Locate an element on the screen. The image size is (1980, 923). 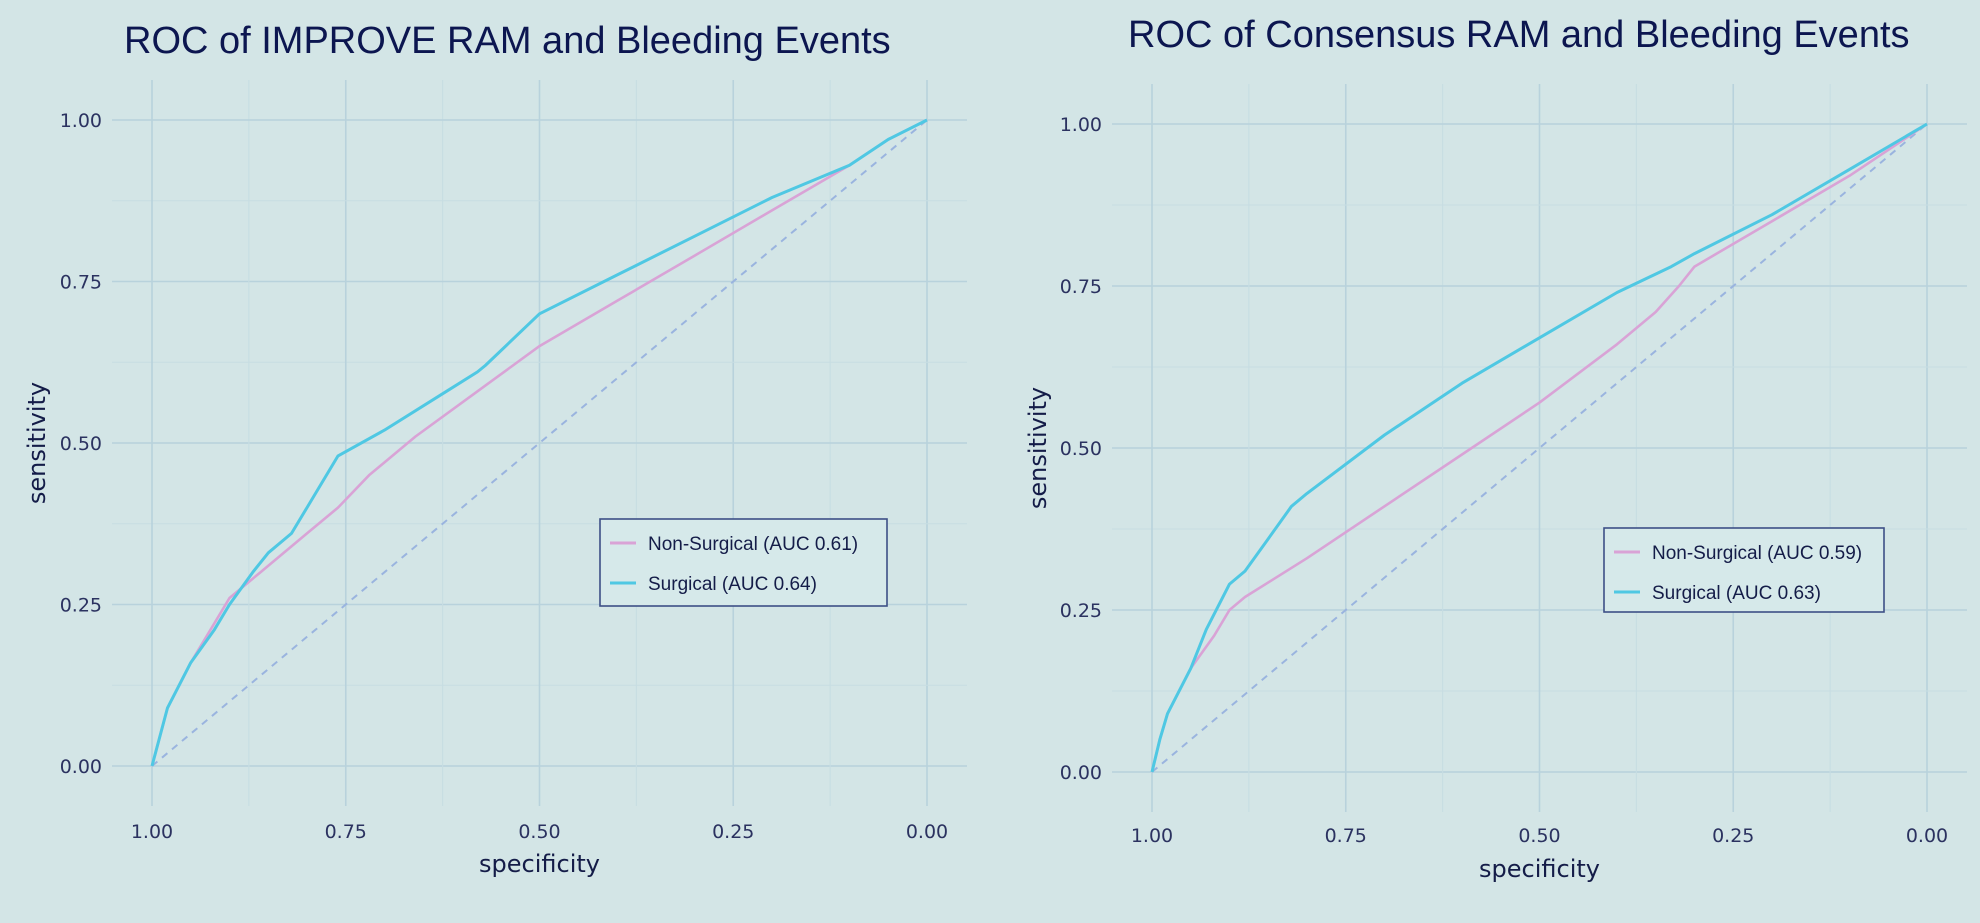
chart-title: ROC of IMPROVE RAM and Bleeding Events is located at coordinates (507, 41).